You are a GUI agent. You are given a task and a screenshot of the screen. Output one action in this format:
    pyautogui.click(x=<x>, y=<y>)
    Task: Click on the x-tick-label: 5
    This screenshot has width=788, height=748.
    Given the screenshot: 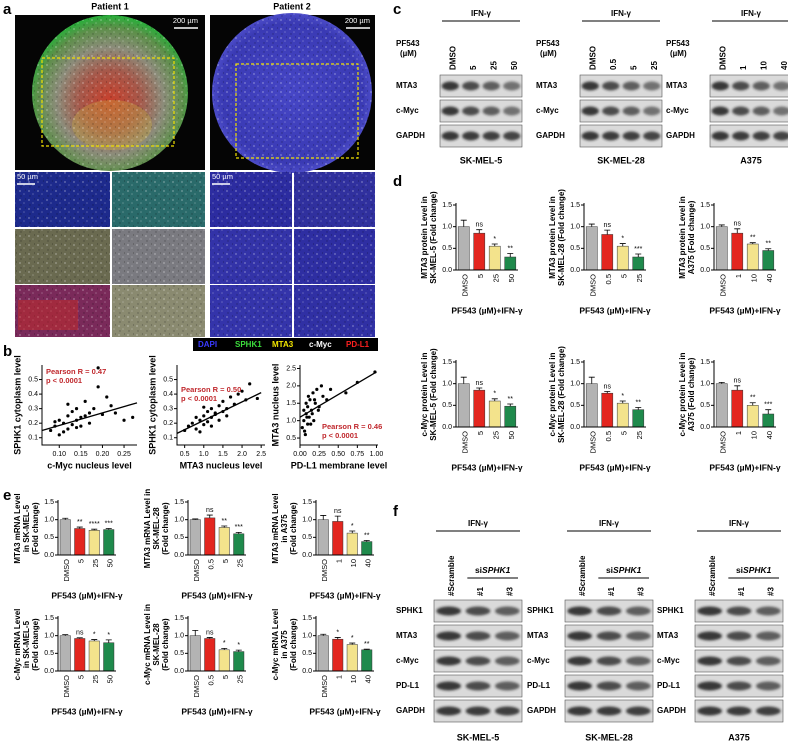 What is the action you would take?
    pyautogui.click(x=480, y=433)
    